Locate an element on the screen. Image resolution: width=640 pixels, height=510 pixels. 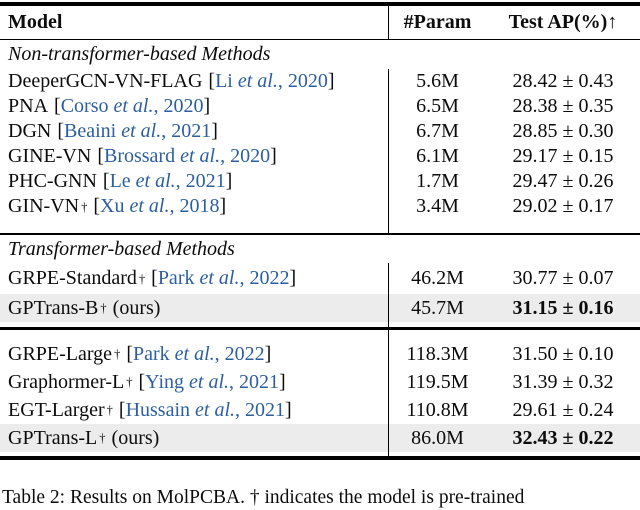
citation-bracket: [Brossard et al., 2020] is located at coordinates (187, 156).